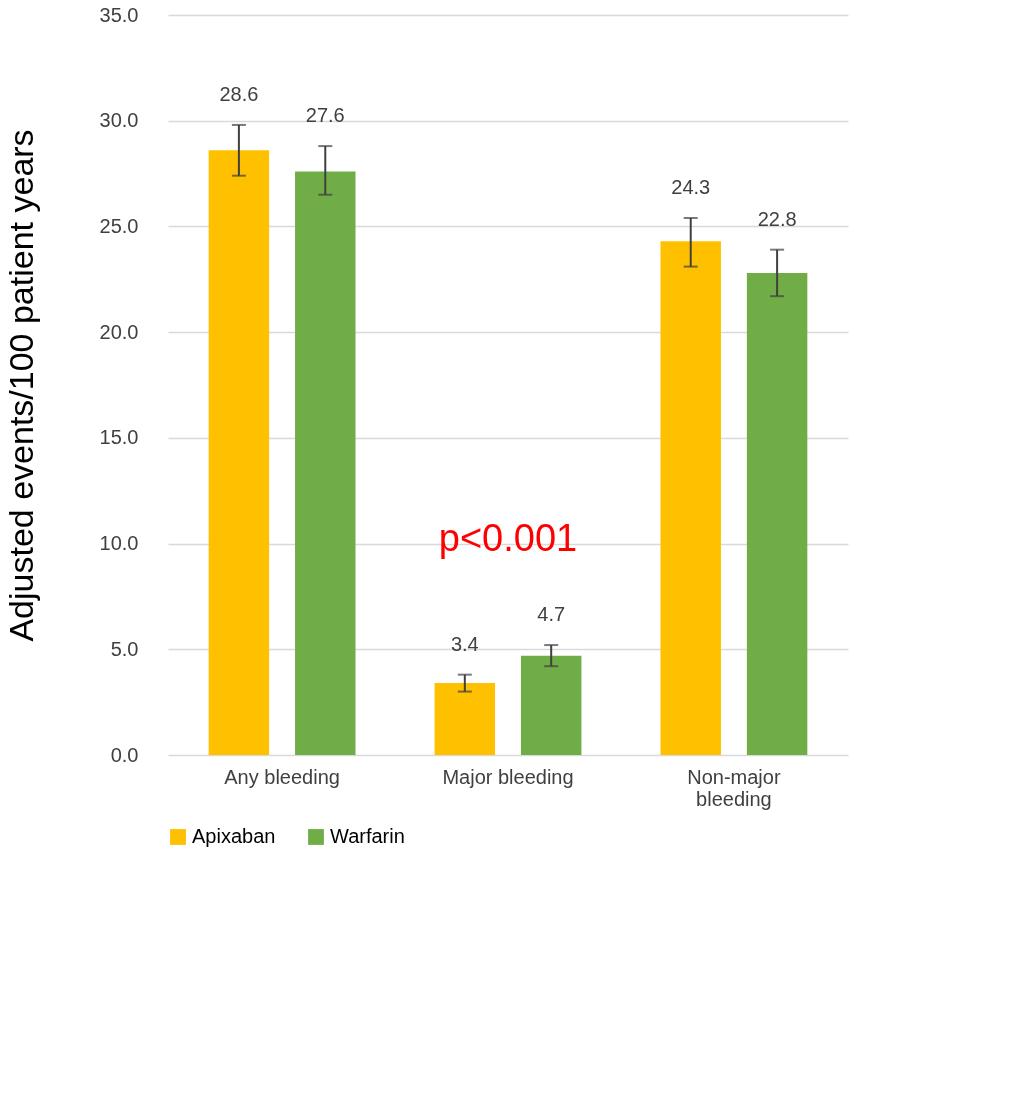 This screenshot has height=1099, width=1020. What do you see at coordinates (239, 93) in the screenshot?
I see `data-label: 28.6` at bounding box center [239, 93].